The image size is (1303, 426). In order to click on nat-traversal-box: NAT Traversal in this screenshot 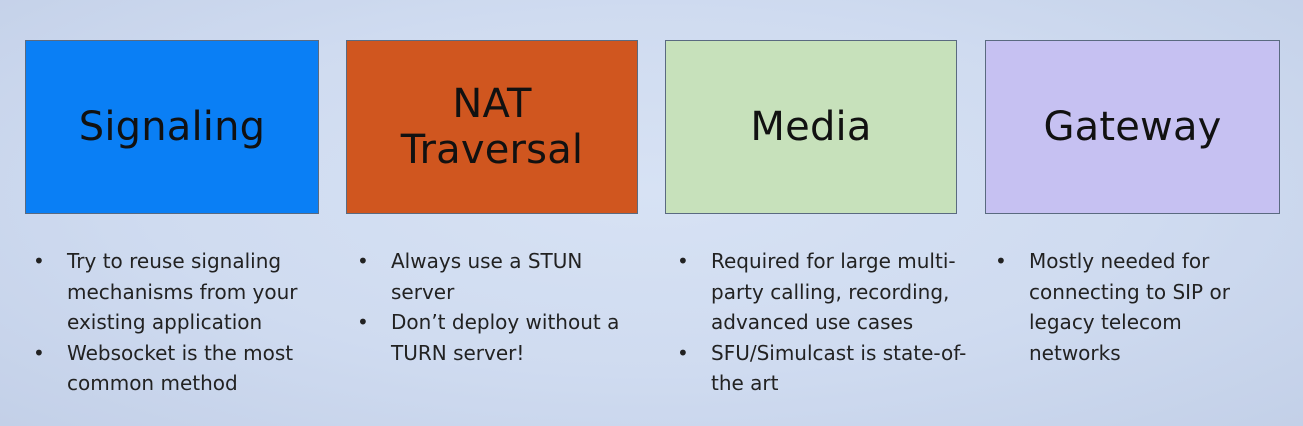, I will do `click(492, 127)`.